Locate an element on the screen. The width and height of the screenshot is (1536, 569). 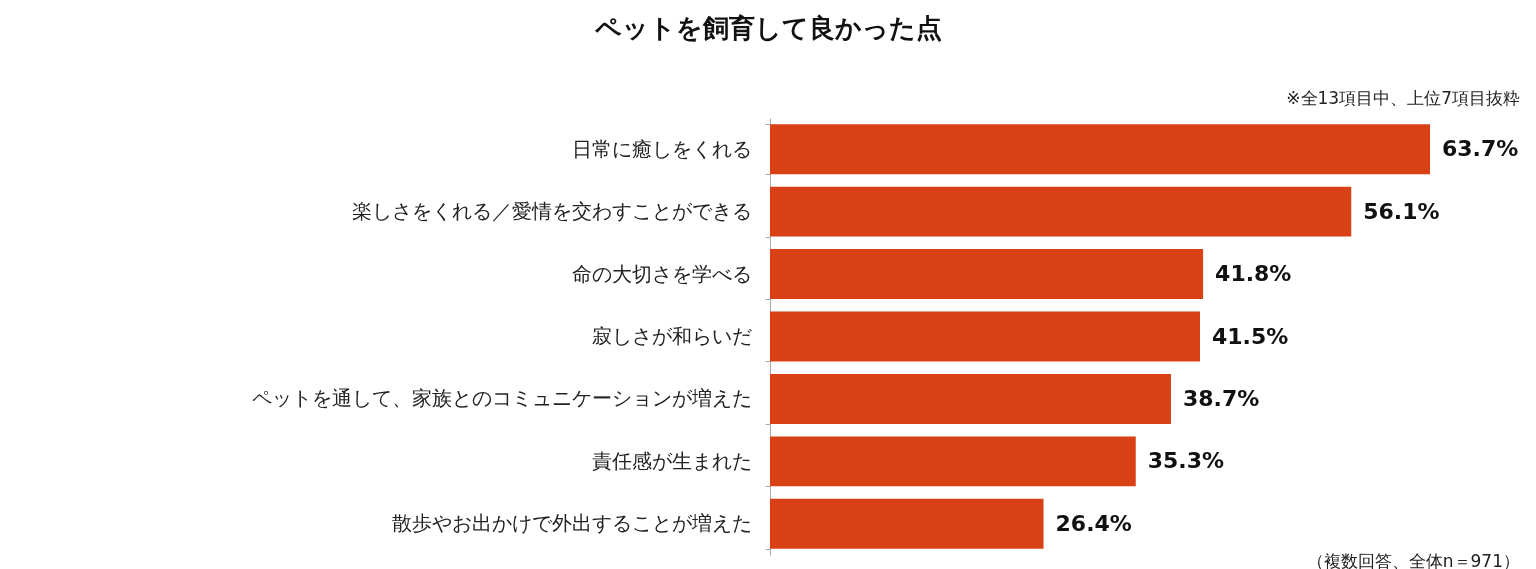
data-label: 41.5% is located at coordinates (1250, 336).